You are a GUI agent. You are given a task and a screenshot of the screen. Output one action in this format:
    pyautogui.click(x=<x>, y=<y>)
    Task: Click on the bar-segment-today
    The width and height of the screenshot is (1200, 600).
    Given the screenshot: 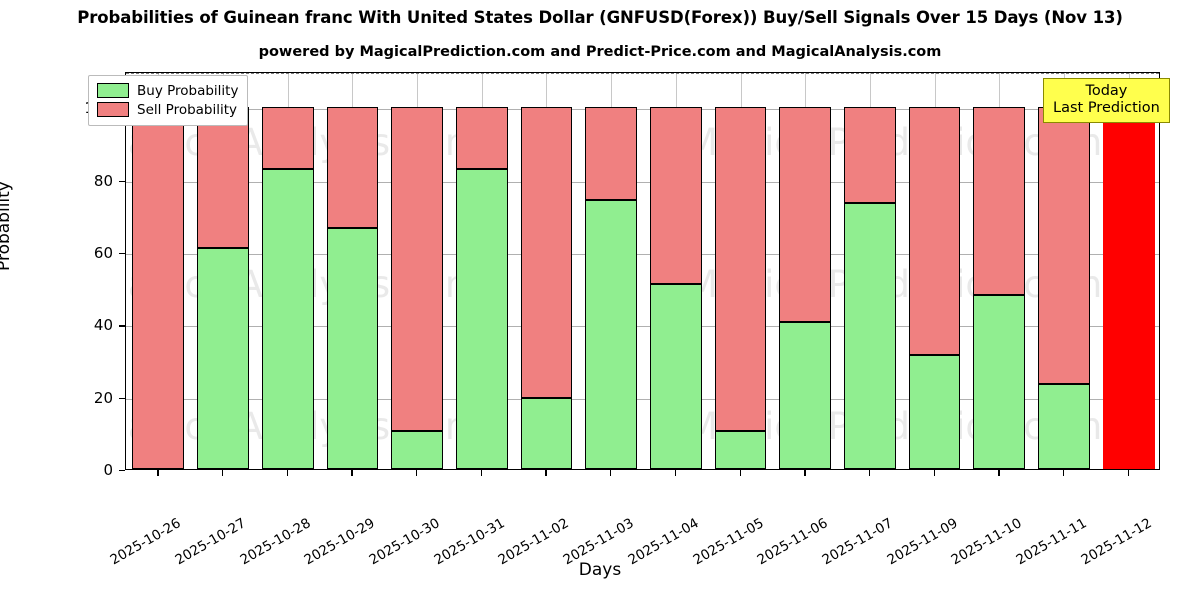 What is the action you would take?
    pyautogui.click(x=1128, y=288)
    